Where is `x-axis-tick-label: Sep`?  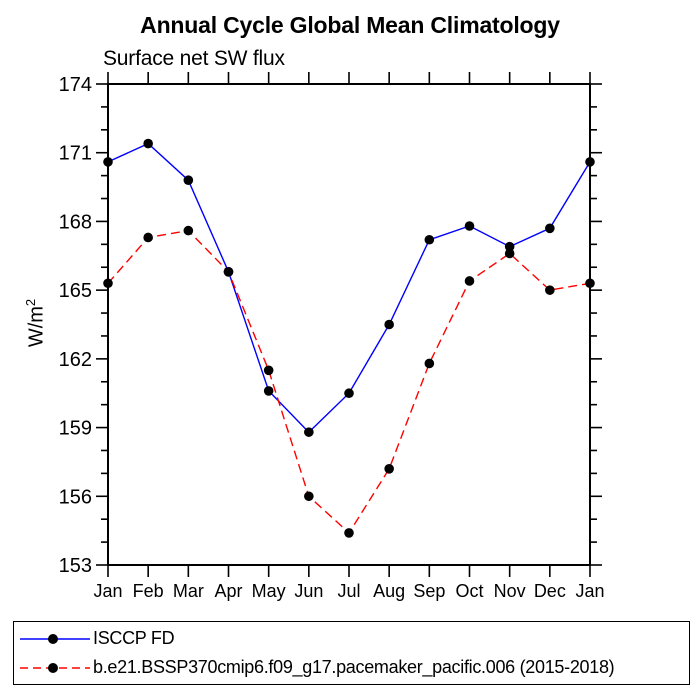 x-axis-tick-label: Sep is located at coordinates (429, 591).